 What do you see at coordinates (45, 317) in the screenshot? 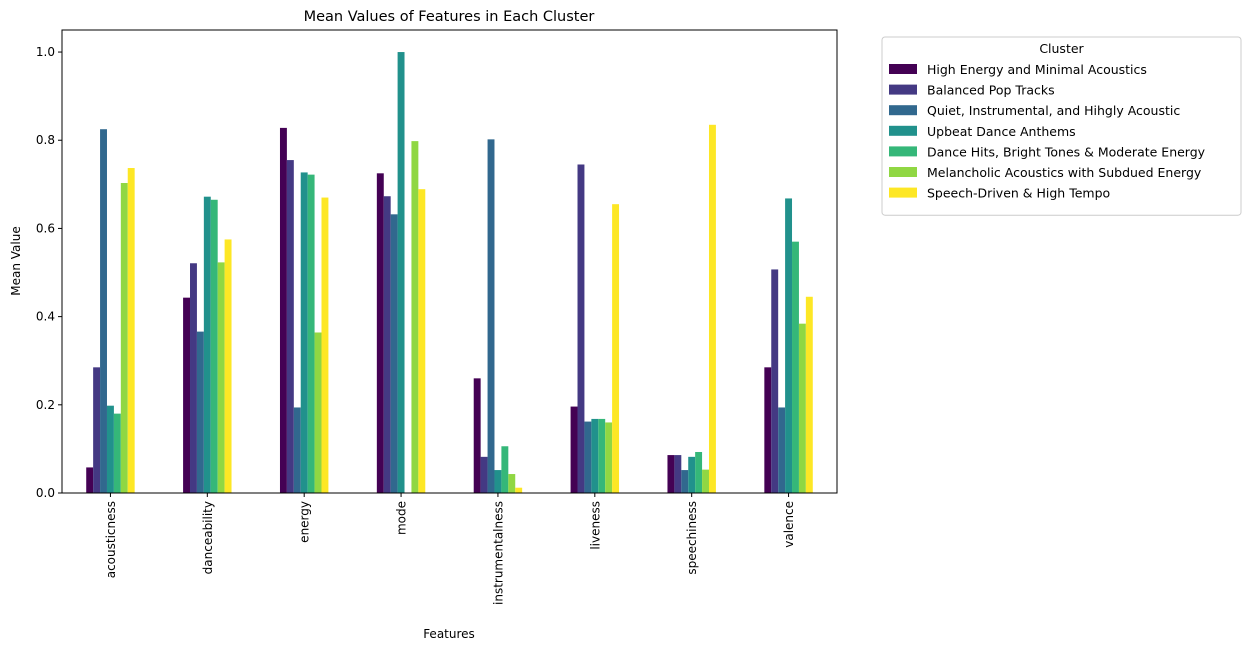
I see `y-tick-label: 0.4` at bounding box center [45, 317].